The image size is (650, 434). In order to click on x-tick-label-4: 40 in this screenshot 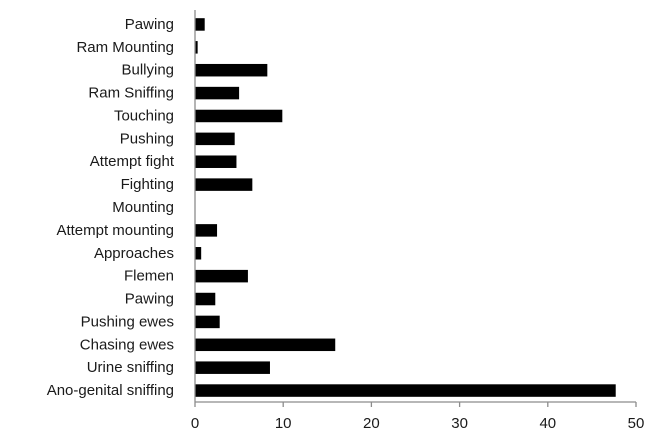, I will do `click(547, 423)`.